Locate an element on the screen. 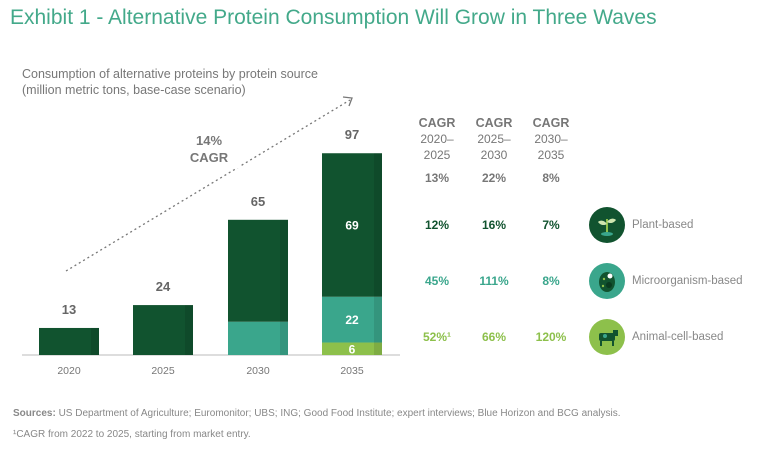 The width and height of the screenshot is (768, 453). bar-segment-microorganism-based-2035 is located at coordinates (352, 319).